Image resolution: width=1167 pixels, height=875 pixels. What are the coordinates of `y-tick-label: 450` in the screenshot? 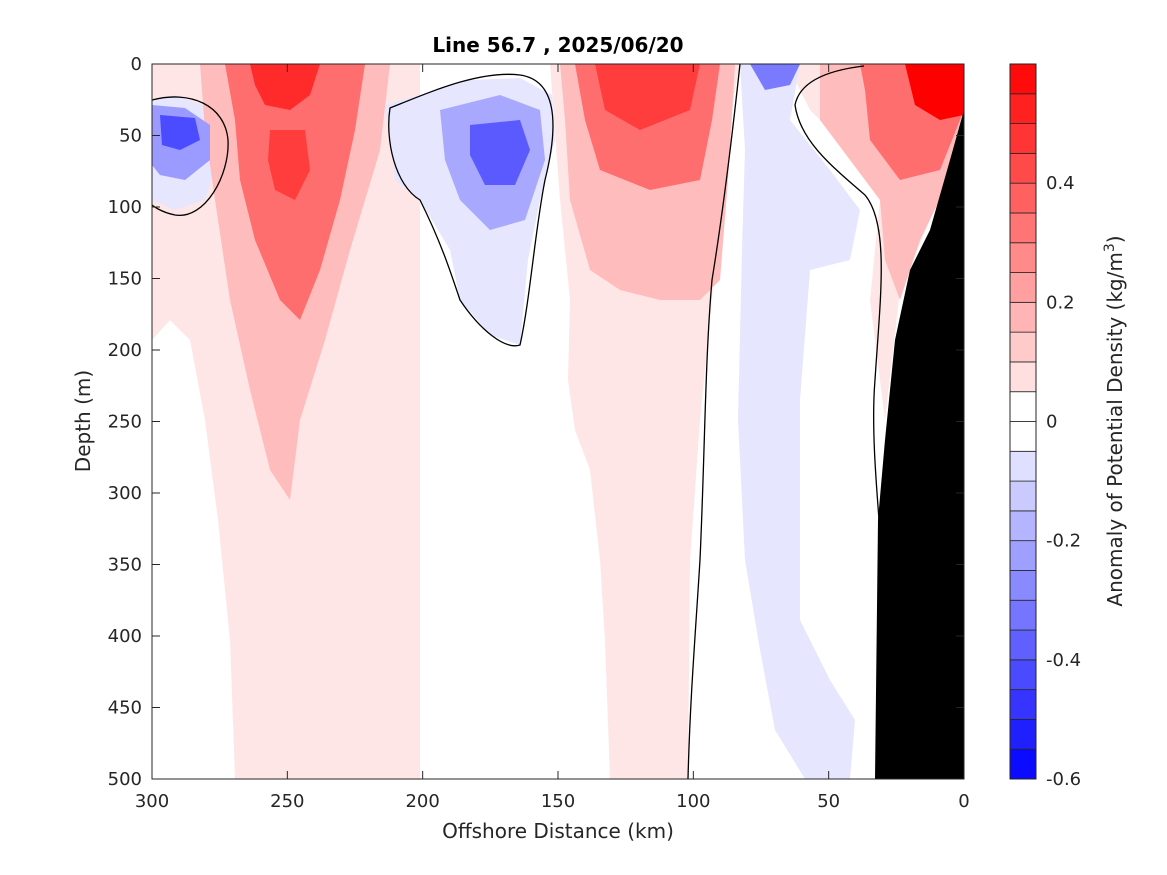 It's located at (125, 708).